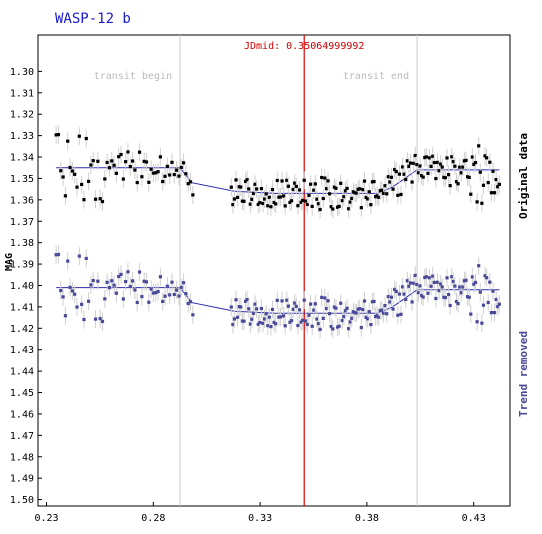  What do you see at coordinates (376, 76) in the screenshot?
I see `transit-end-label: transit end` at bounding box center [376, 76].